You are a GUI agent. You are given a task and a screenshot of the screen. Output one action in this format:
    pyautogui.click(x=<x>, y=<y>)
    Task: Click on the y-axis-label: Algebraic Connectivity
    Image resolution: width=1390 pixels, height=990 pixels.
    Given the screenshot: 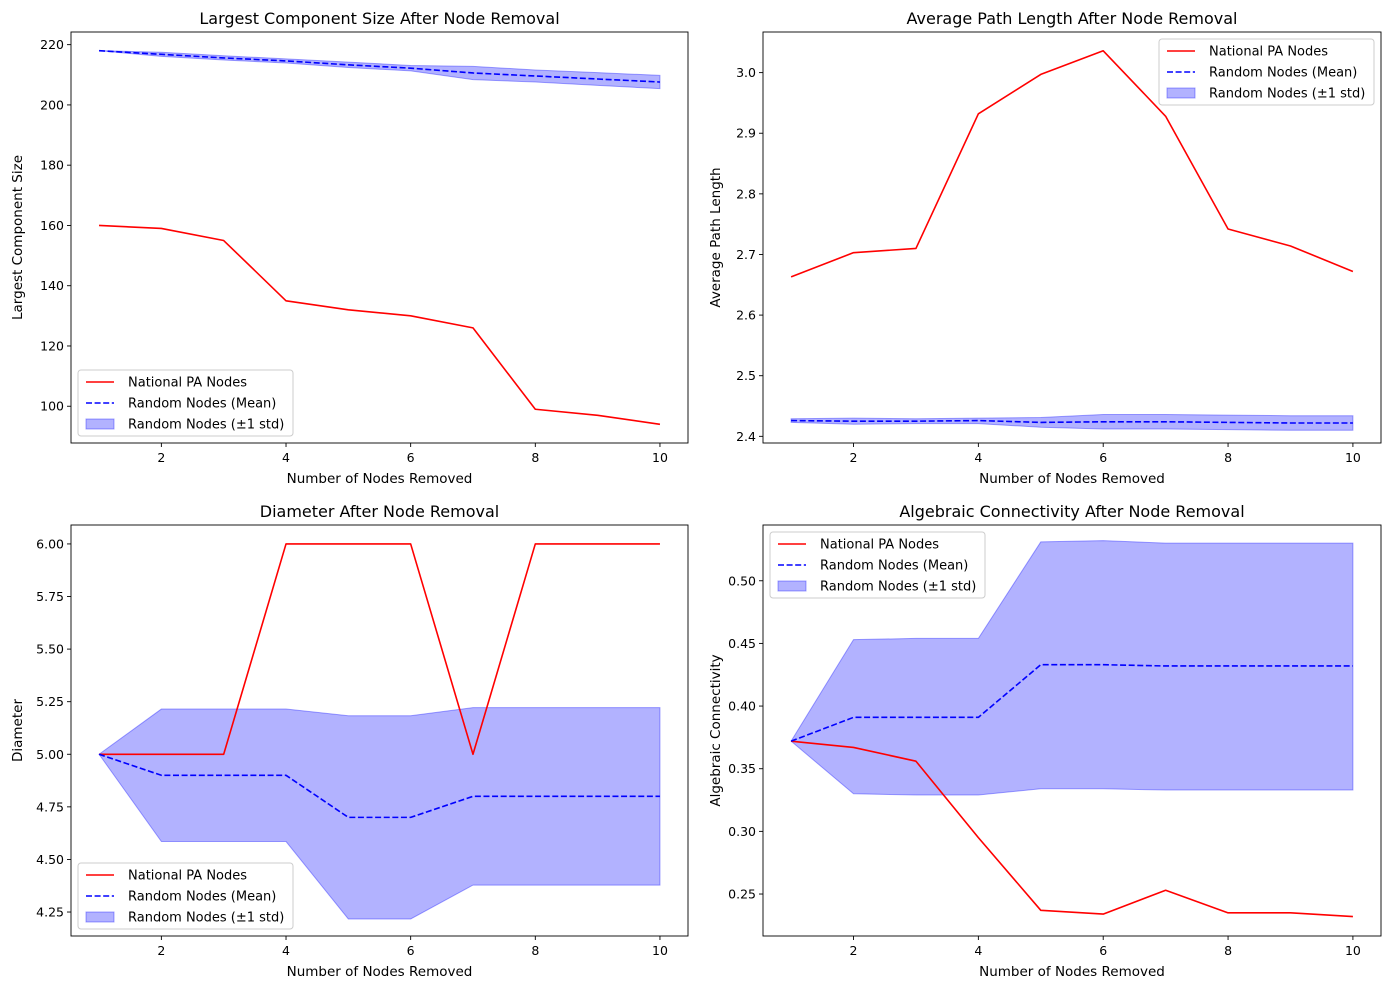 What is the action you would take?
    pyautogui.click(x=716, y=730)
    